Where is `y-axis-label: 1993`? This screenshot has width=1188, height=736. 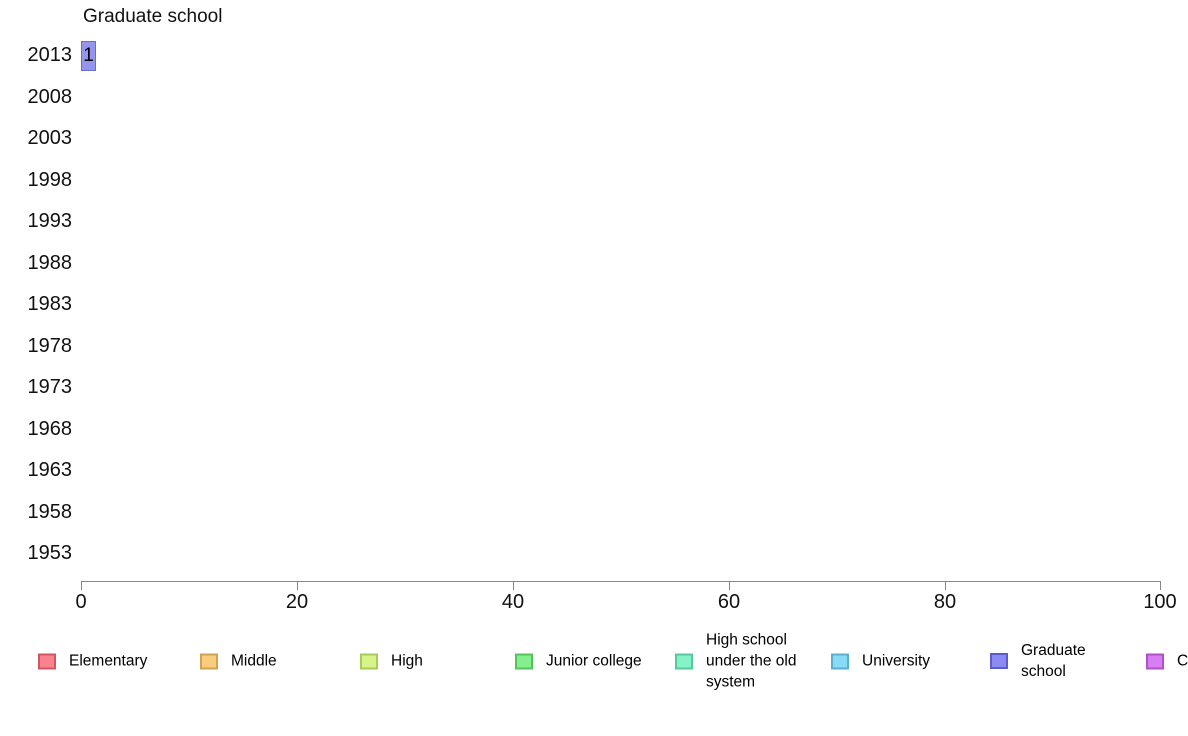
y-axis-label: 1993 is located at coordinates (50, 221).